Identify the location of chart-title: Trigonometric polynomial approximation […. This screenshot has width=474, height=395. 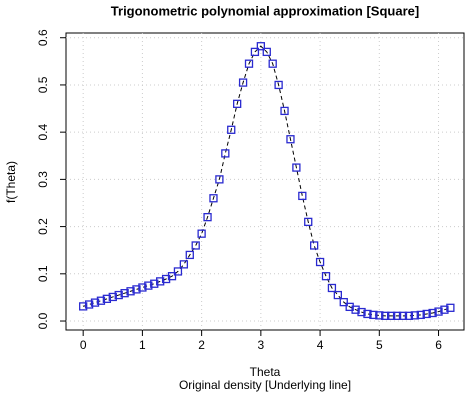
(265, 10).